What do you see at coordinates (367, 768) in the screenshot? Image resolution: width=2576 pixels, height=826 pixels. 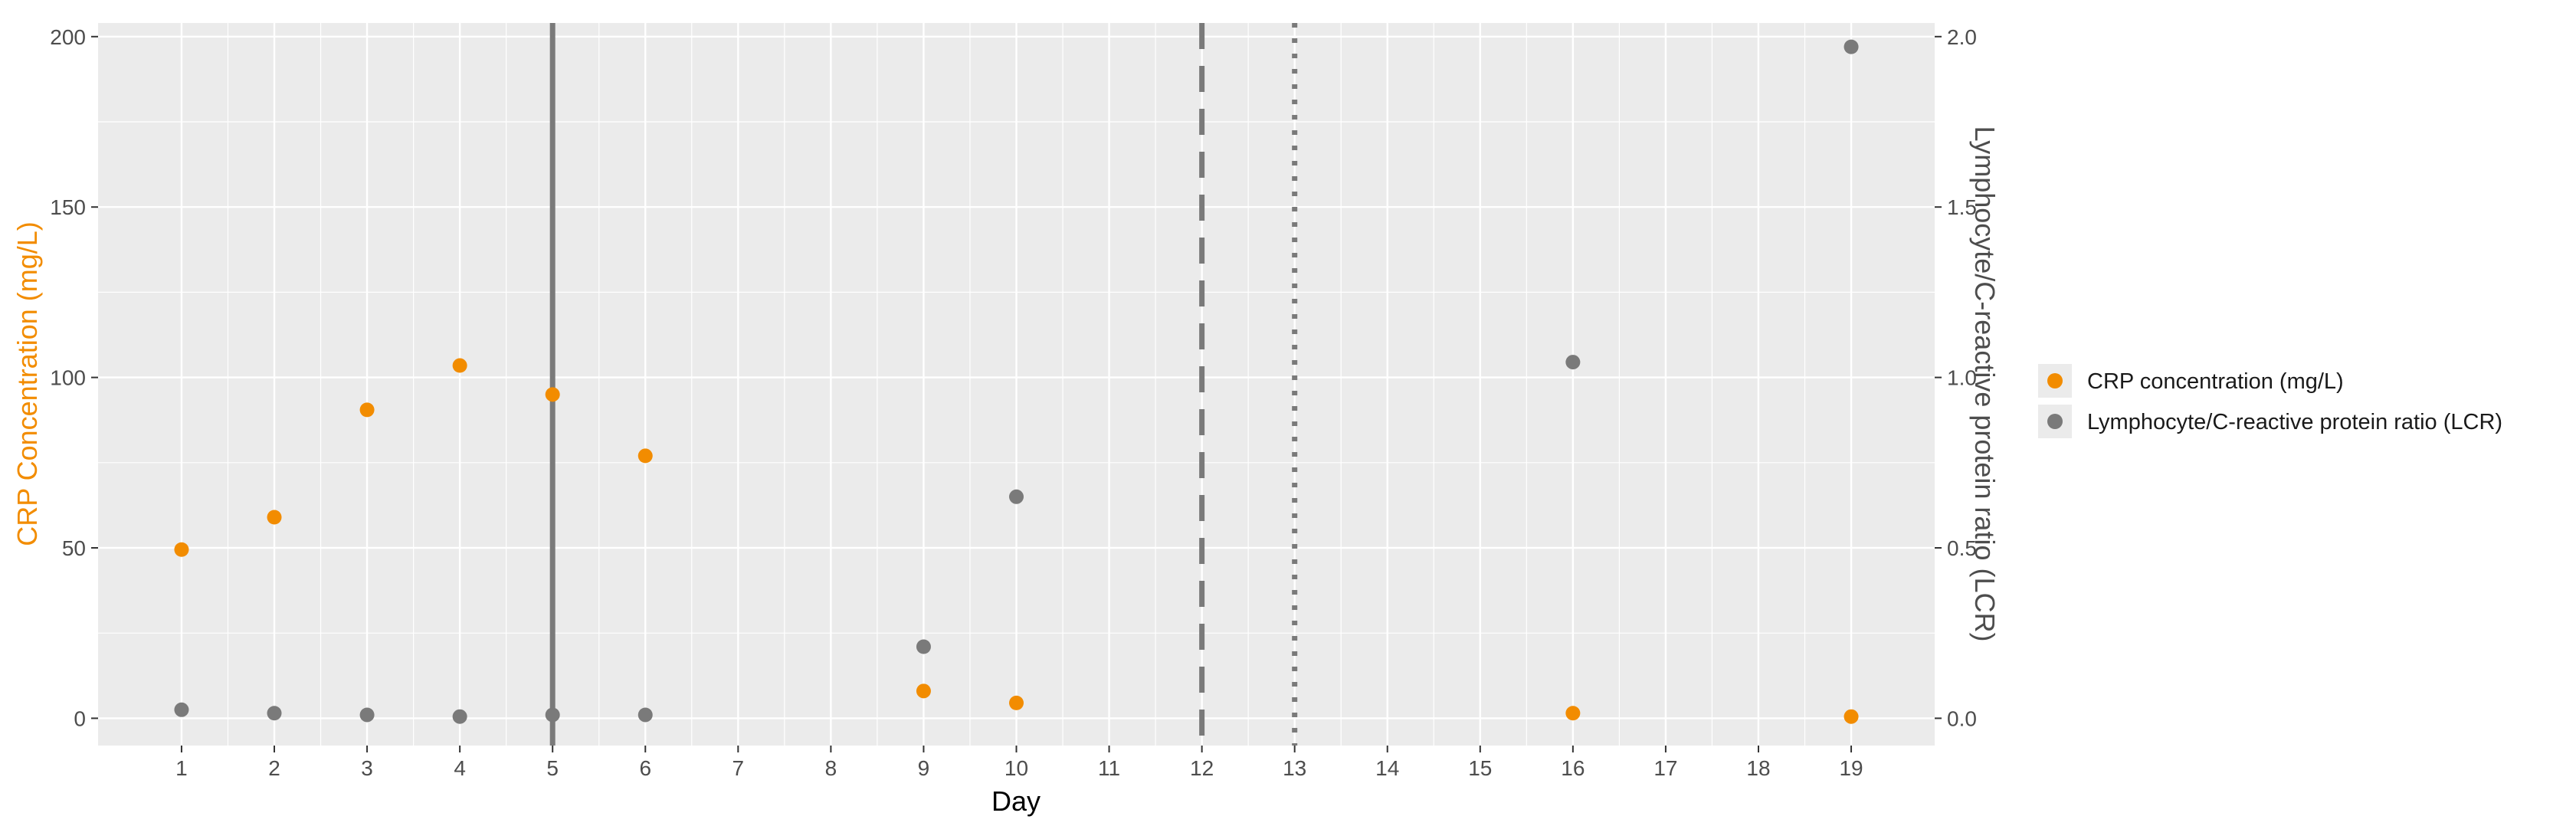 I see `x-tick-label: 3` at bounding box center [367, 768].